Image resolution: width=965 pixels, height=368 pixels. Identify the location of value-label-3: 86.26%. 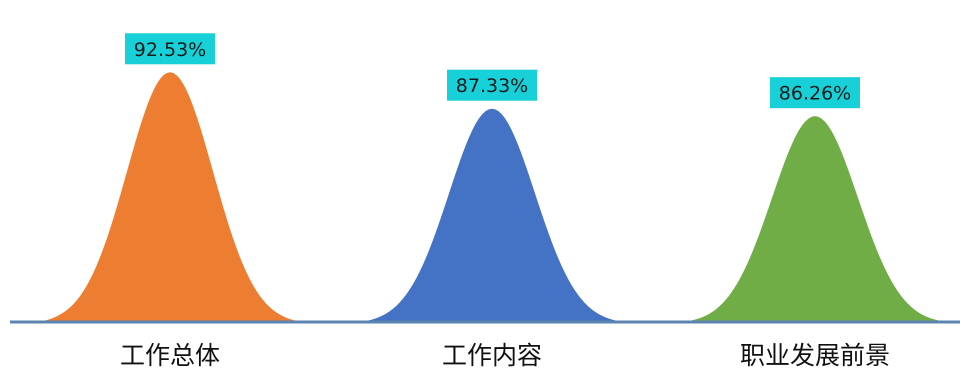
(815, 93).